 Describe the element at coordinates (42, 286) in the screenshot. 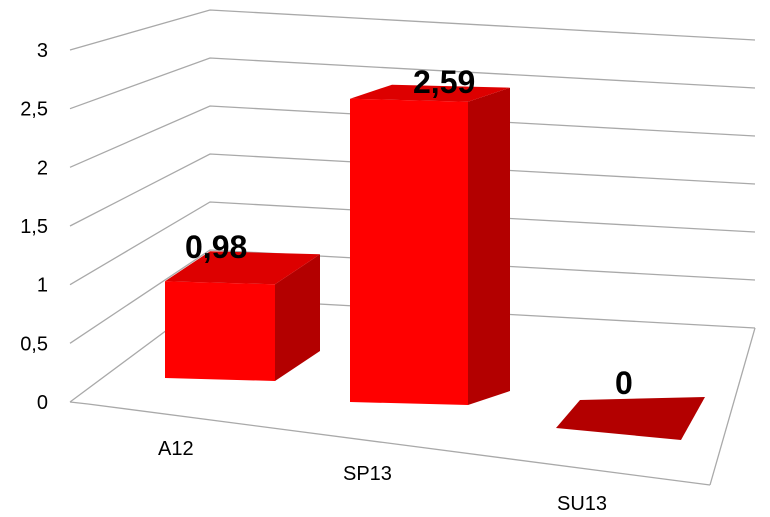

I see `y-tick-label: 1` at that location.